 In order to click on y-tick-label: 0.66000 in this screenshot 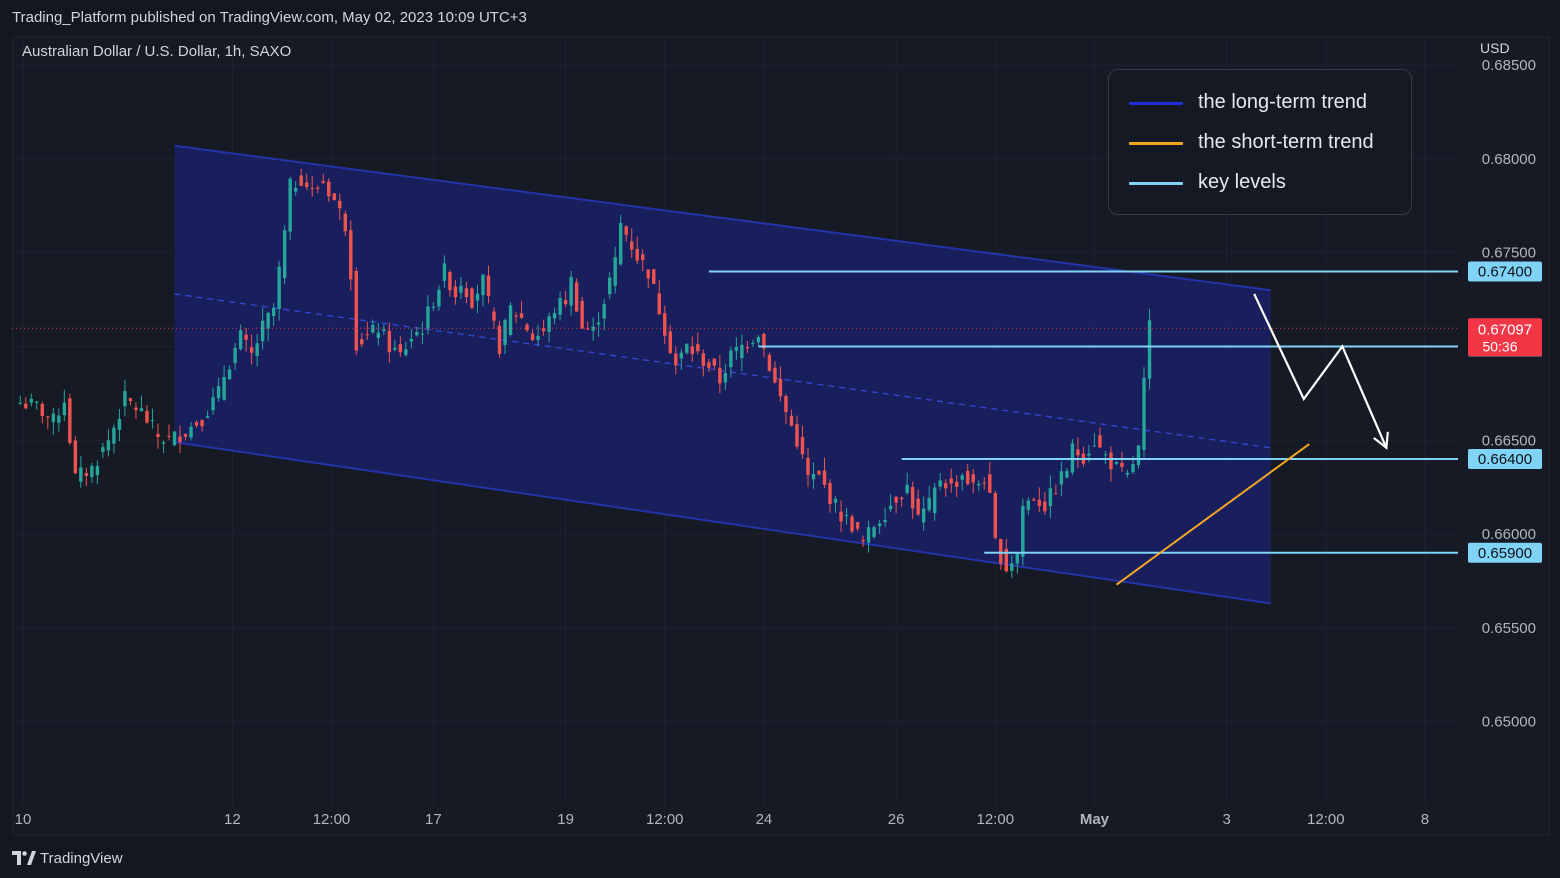, I will do `click(1509, 534)`.